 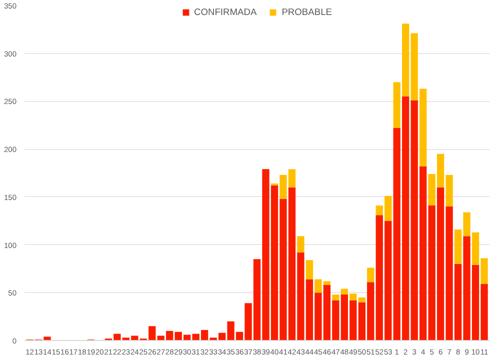 I want to click on legend-label: PROBABLE, so click(x=307, y=12).